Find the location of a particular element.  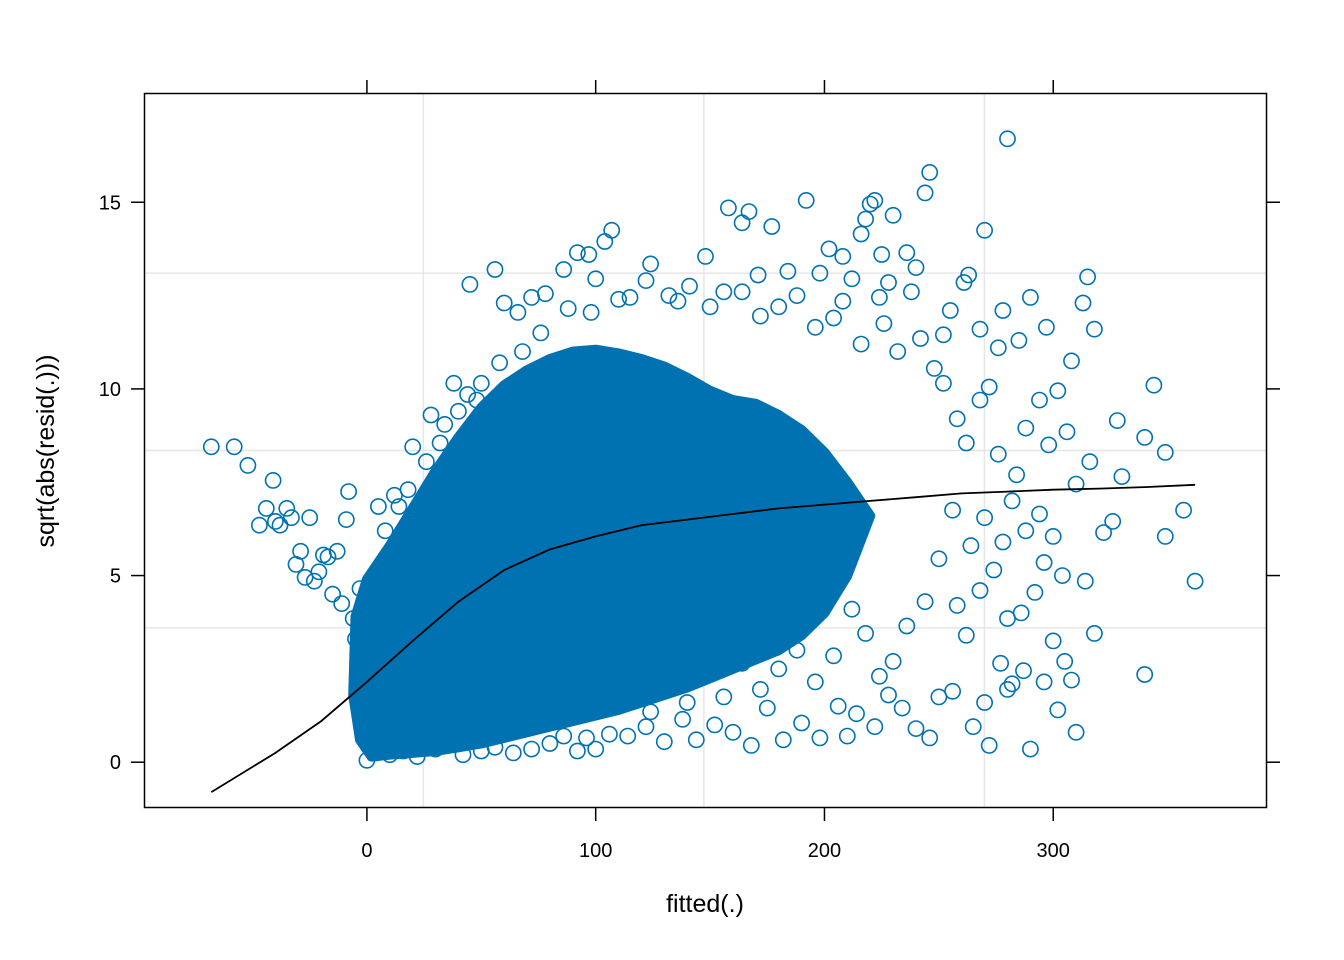

x-tick-label: 100 is located at coordinates (595, 851).